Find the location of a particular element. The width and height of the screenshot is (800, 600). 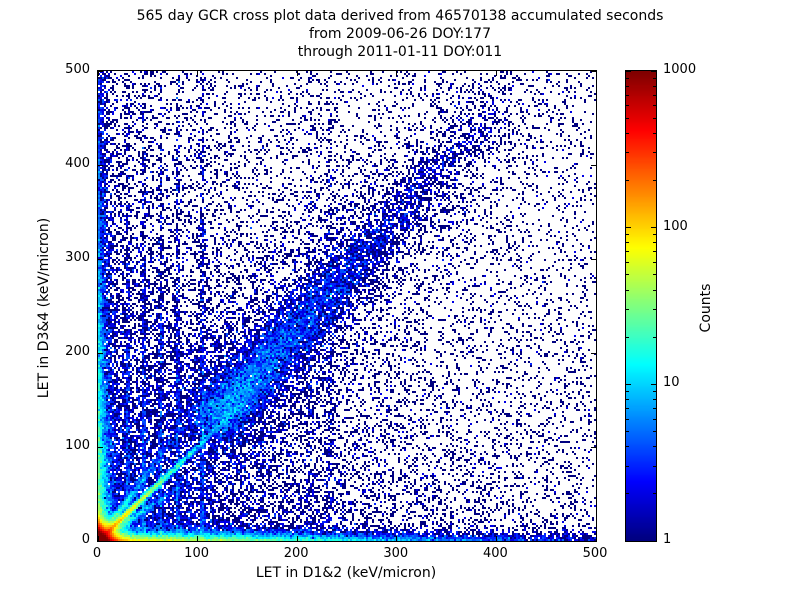

x-tick-label: 100 is located at coordinates (196, 553).